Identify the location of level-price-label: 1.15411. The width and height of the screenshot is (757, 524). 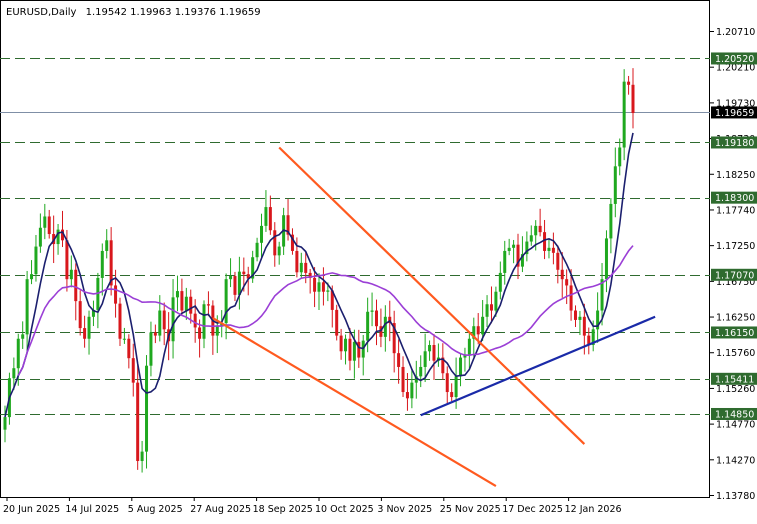
(734, 379).